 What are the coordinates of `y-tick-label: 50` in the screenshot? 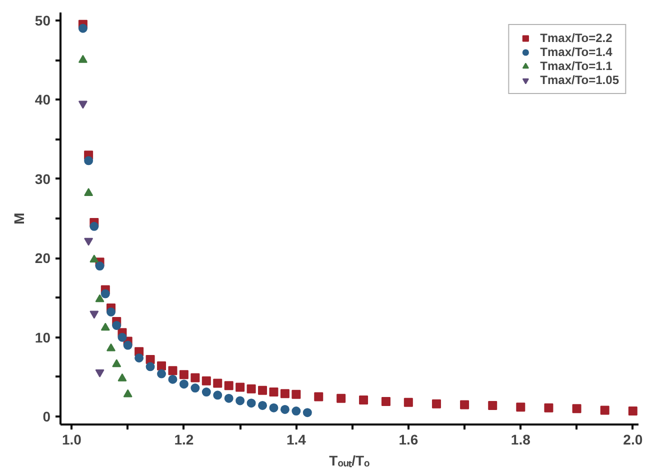 It's located at (42, 20).